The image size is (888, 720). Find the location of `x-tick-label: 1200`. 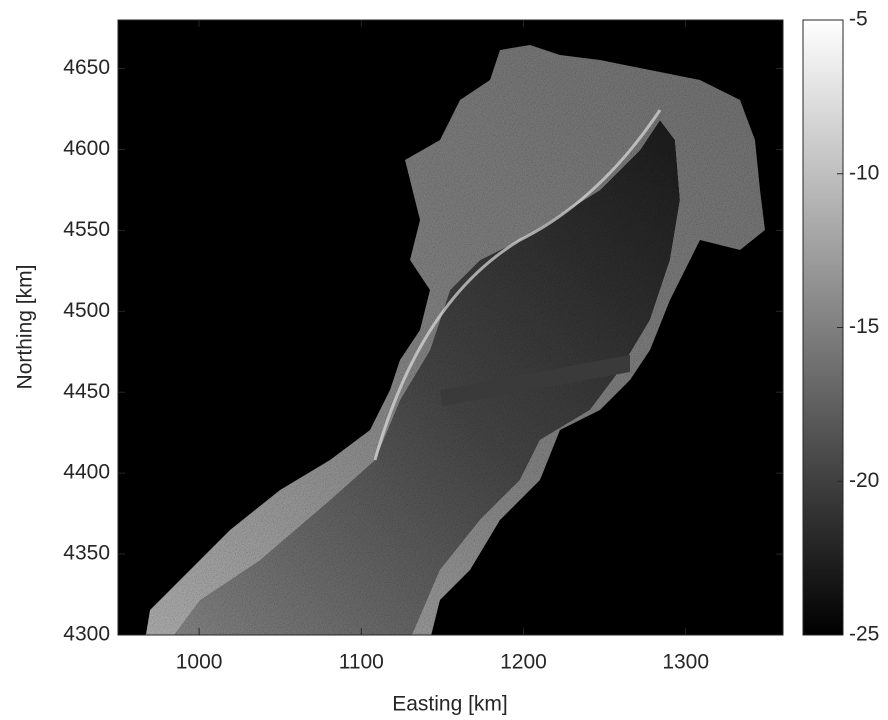

x-tick-label: 1200 is located at coordinates (523, 662).